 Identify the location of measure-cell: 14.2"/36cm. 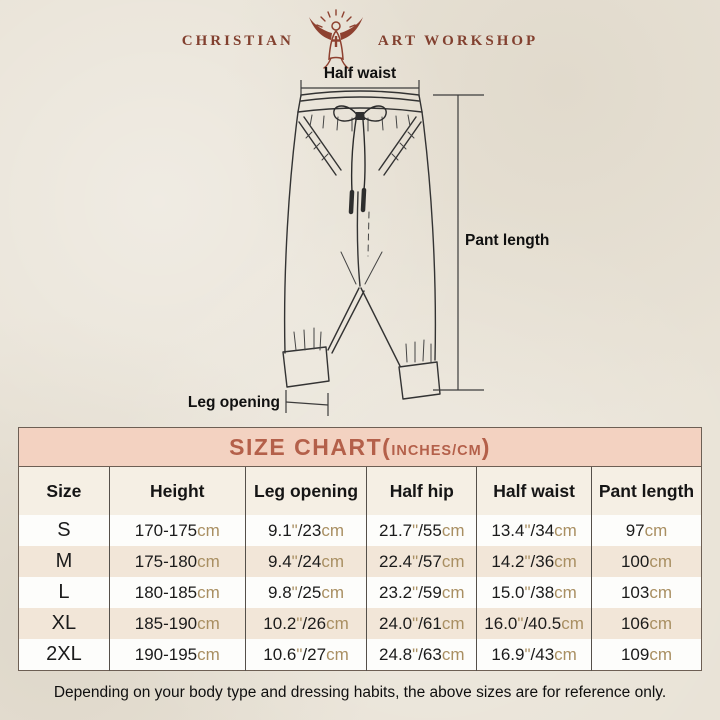
(534, 561).